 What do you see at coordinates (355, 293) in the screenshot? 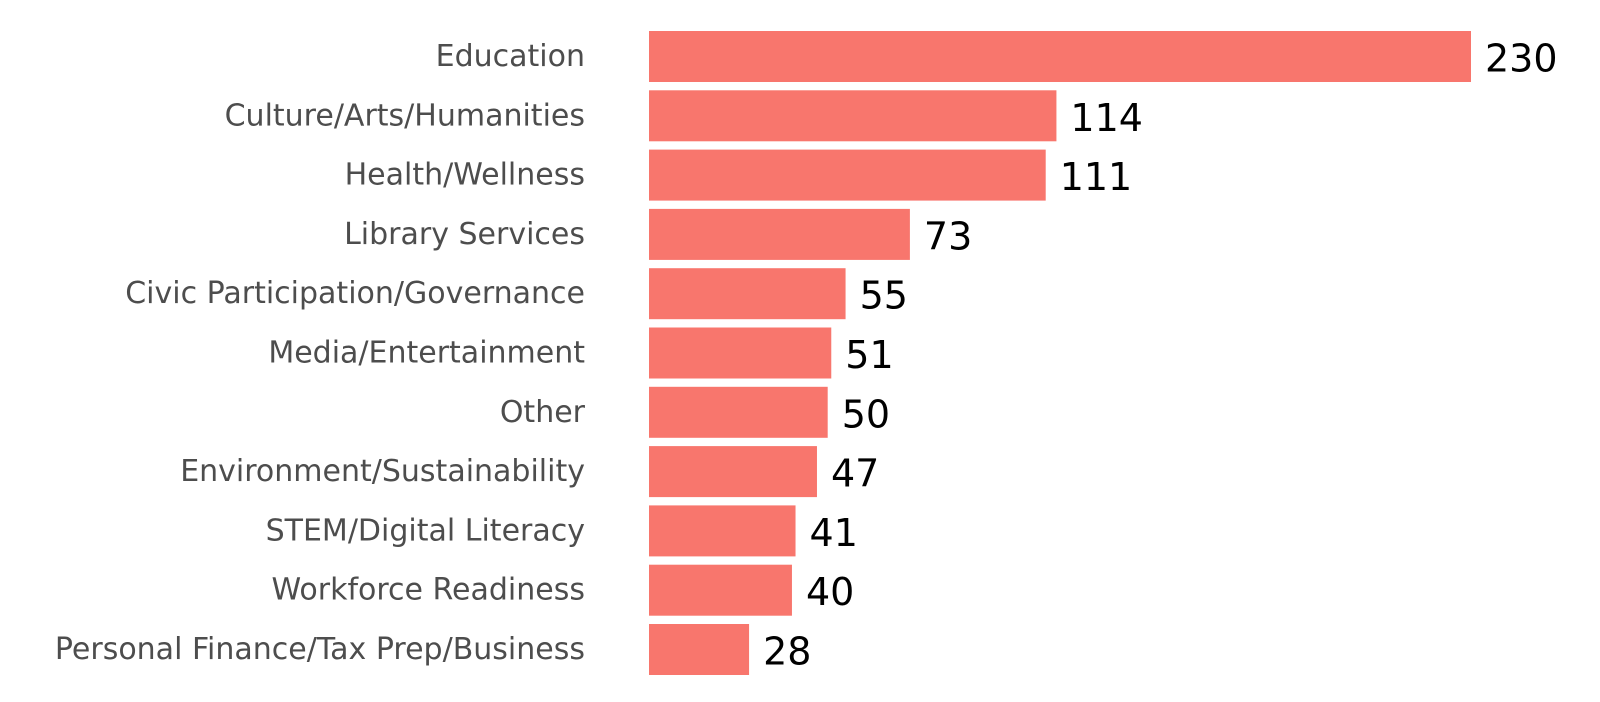
I see `category-label-4: Civic Participation/Governance` at bounding box center [355, 293].